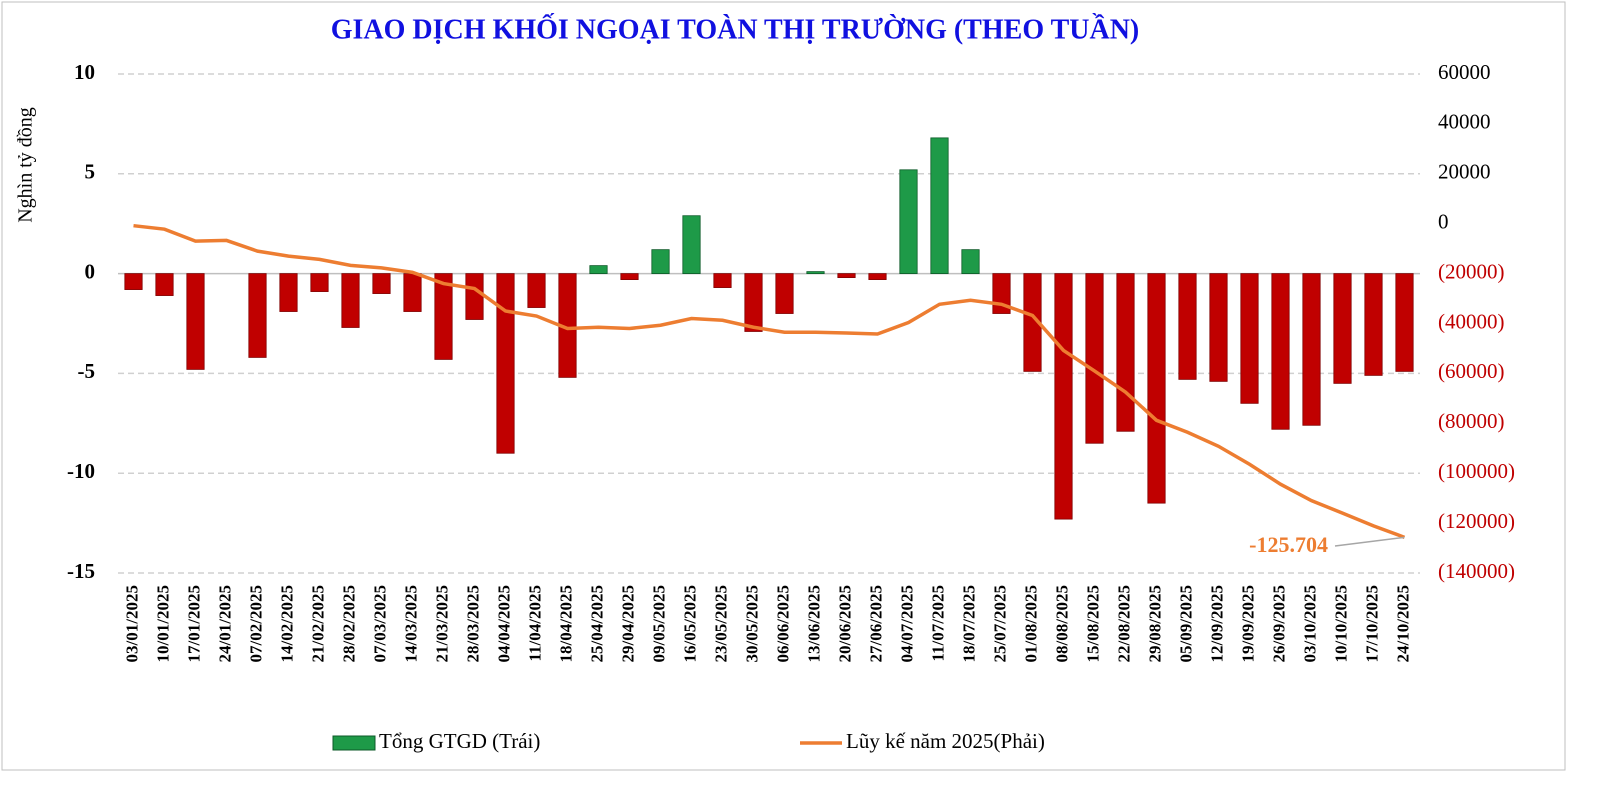 The height and width of the screenshot is (787, 1597). I want to click on y2-tick-label: (60000), so click(1471, 371).